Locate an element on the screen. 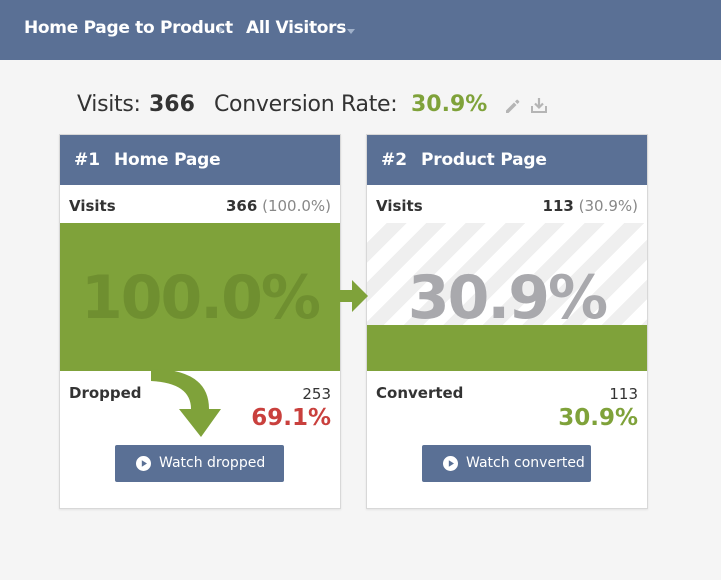  visits-count: 366 is located at coordinates (242, 206).